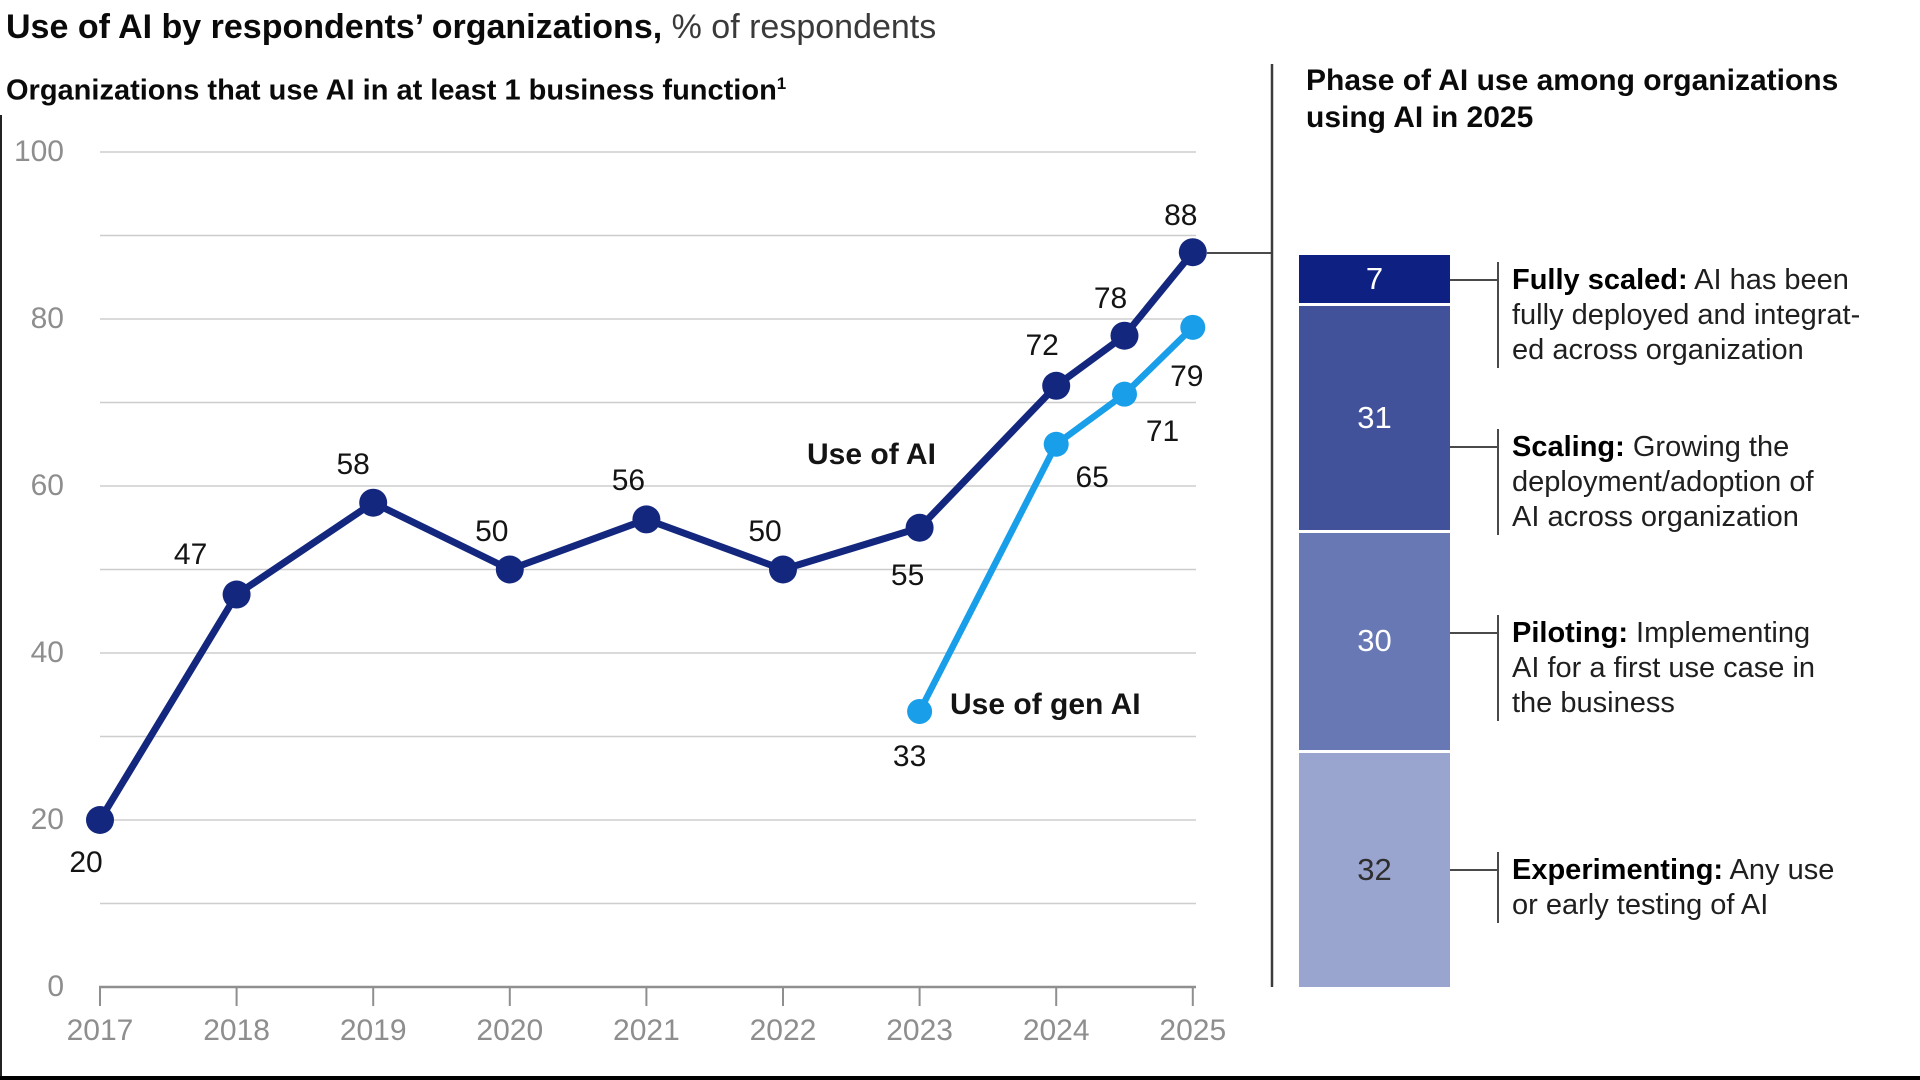  I want to click on legend-text-line: AI for a first use case in, so click(1664, 668).